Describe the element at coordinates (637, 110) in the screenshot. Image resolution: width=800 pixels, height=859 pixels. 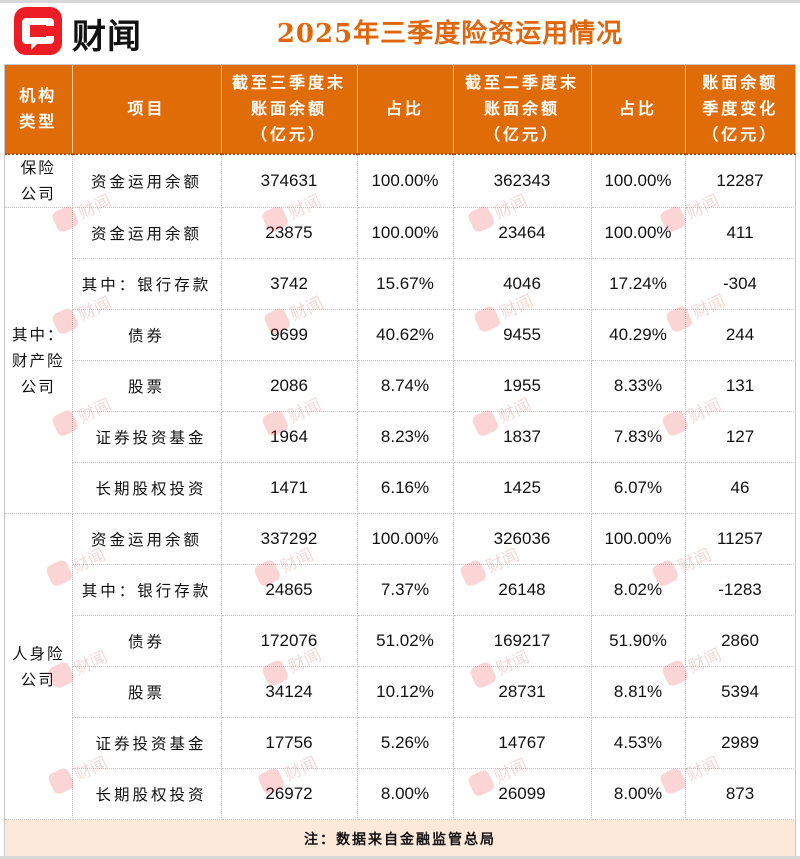
I see `col-header-q2-share: 占比` at that location.